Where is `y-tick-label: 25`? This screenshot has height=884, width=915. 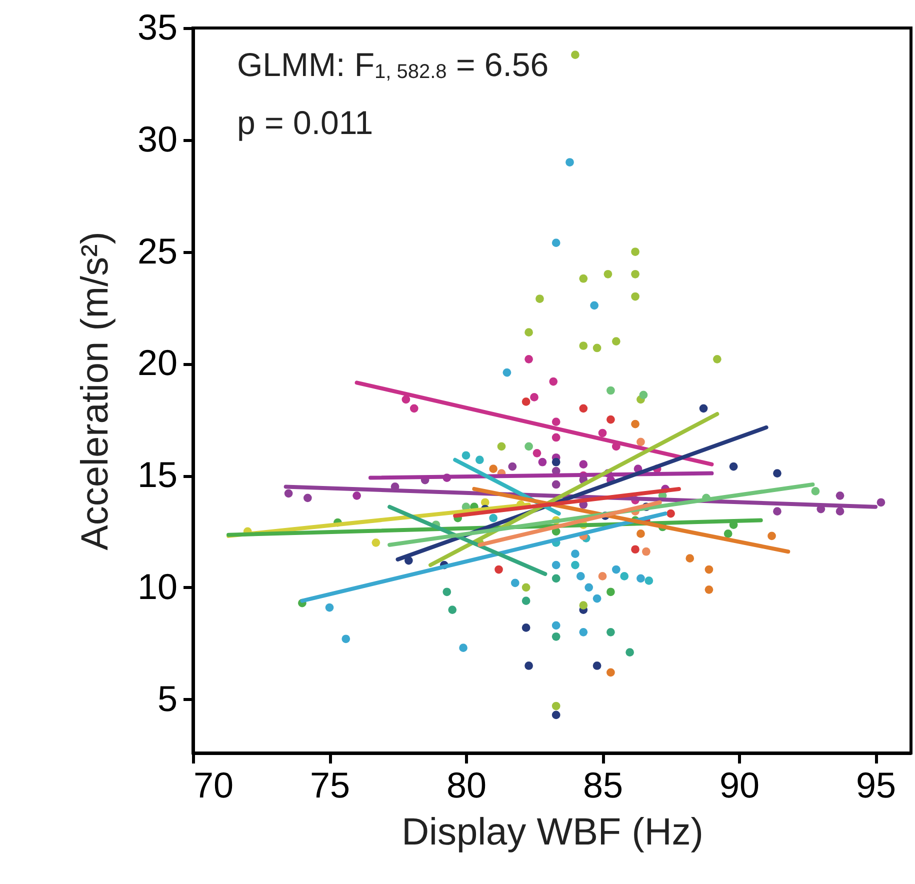 y-tick-label: 25 is located at coordinates (157, 251).